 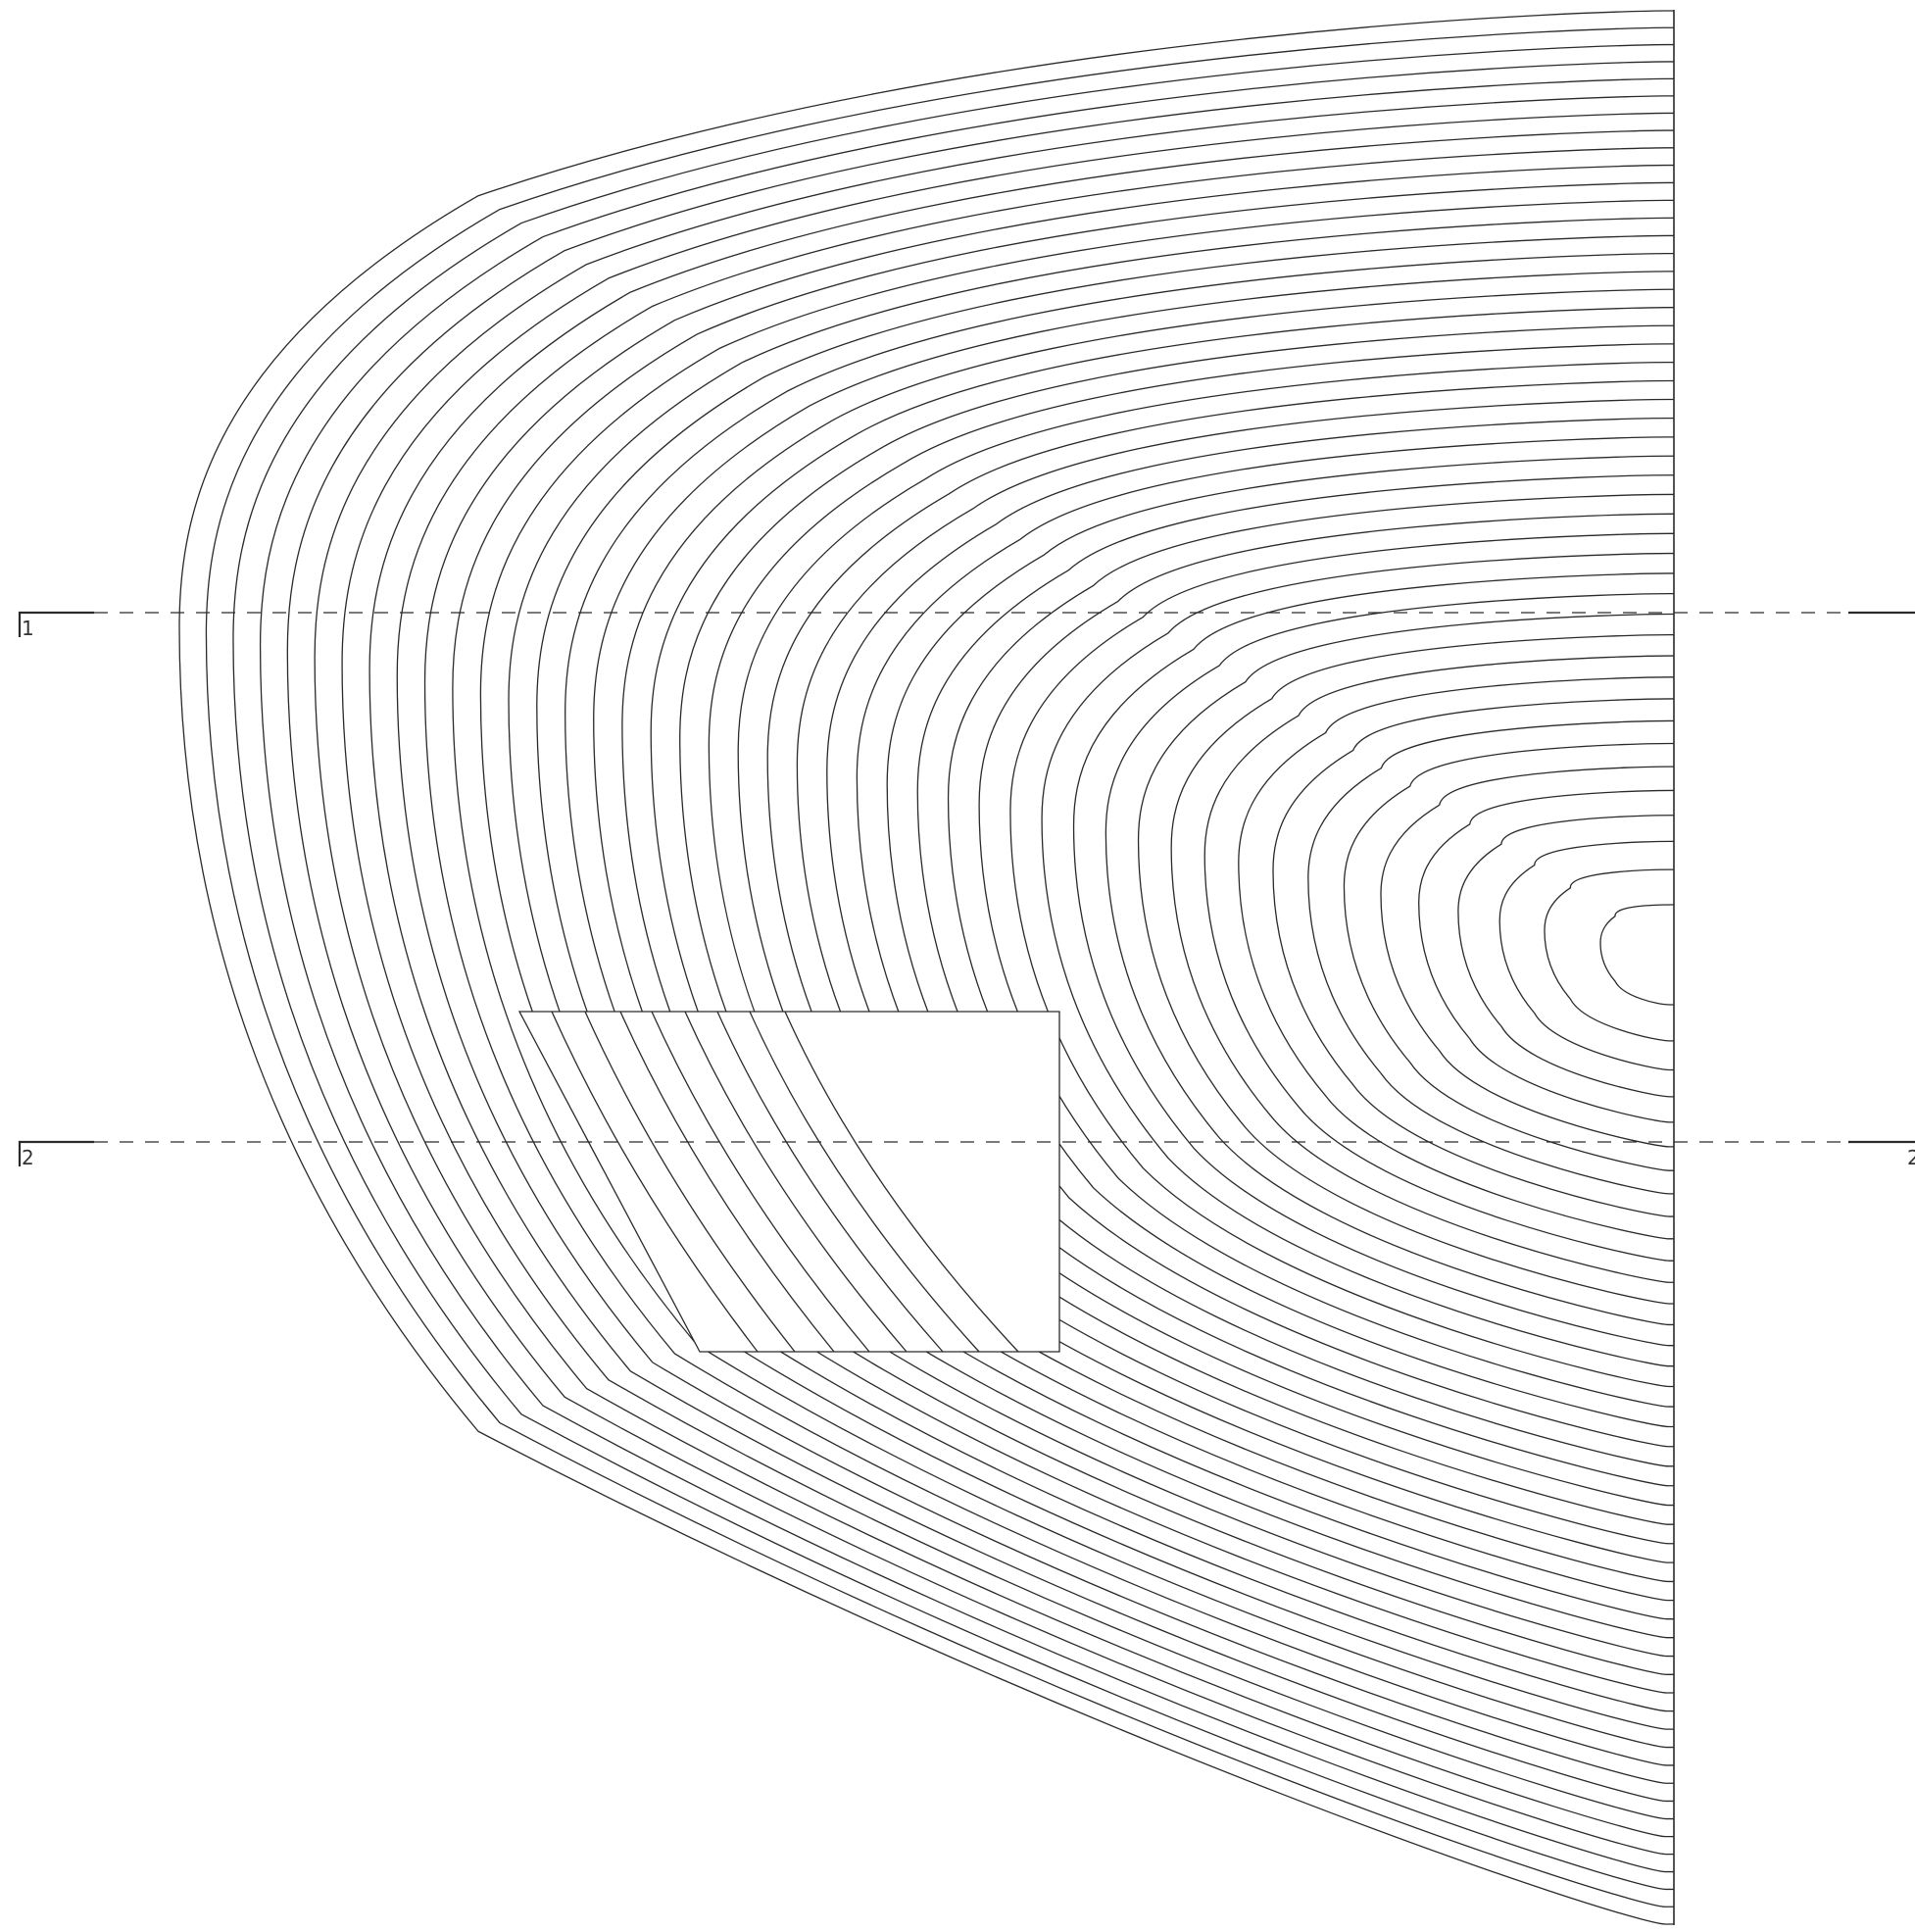 I want to click on section-1-label: 1, so click(x=28, y=628).